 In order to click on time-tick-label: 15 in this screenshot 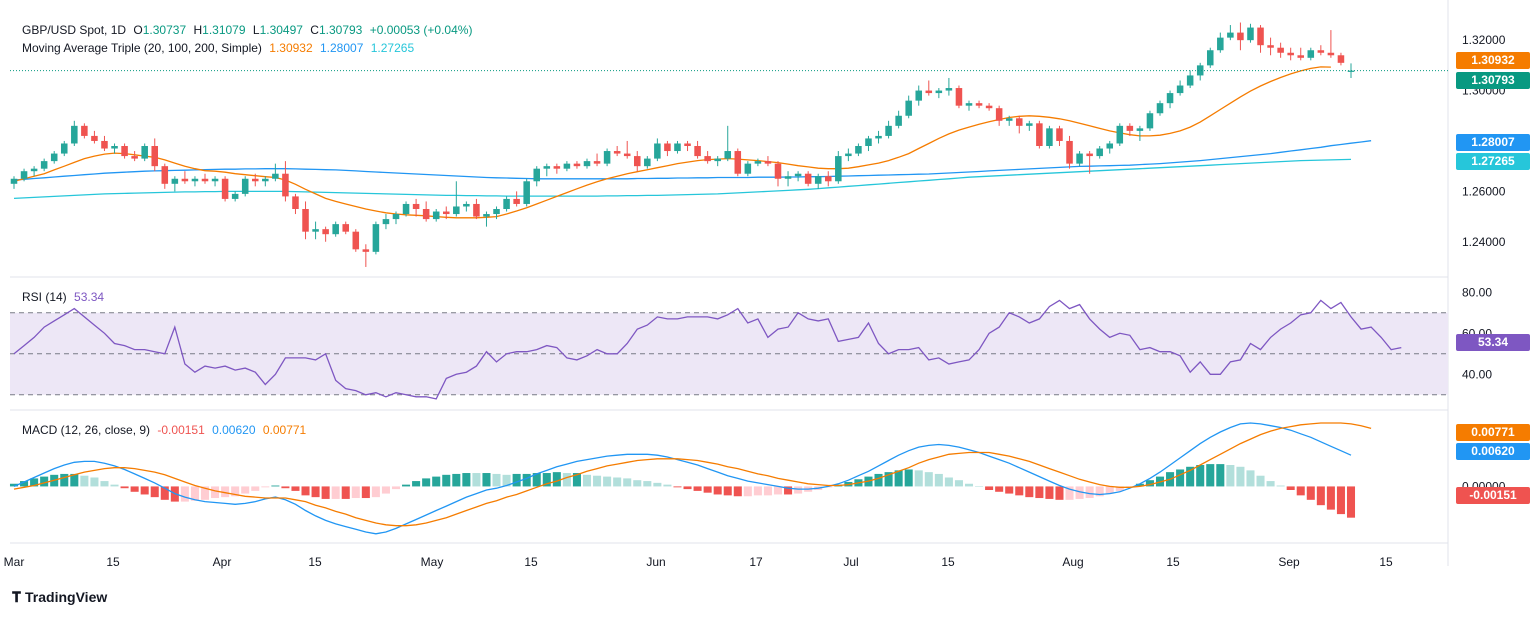, I will do `click(948, 562)`.